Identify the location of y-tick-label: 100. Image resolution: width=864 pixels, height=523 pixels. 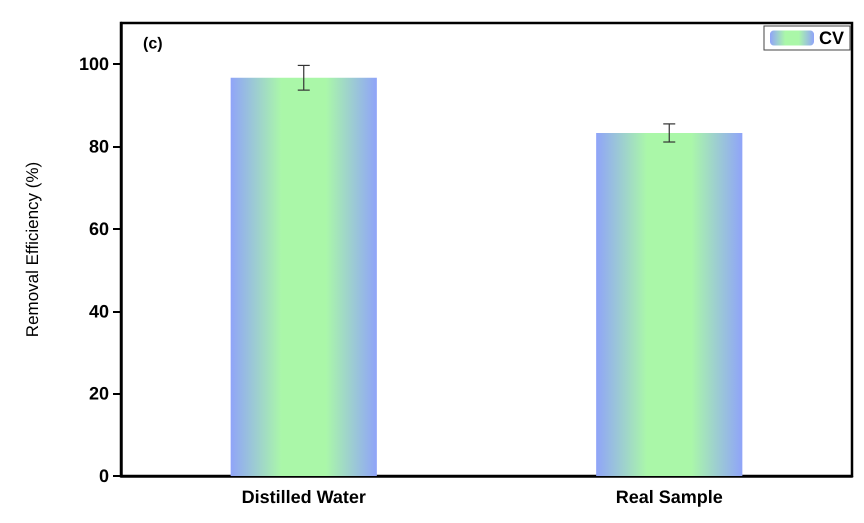
(93, 64).